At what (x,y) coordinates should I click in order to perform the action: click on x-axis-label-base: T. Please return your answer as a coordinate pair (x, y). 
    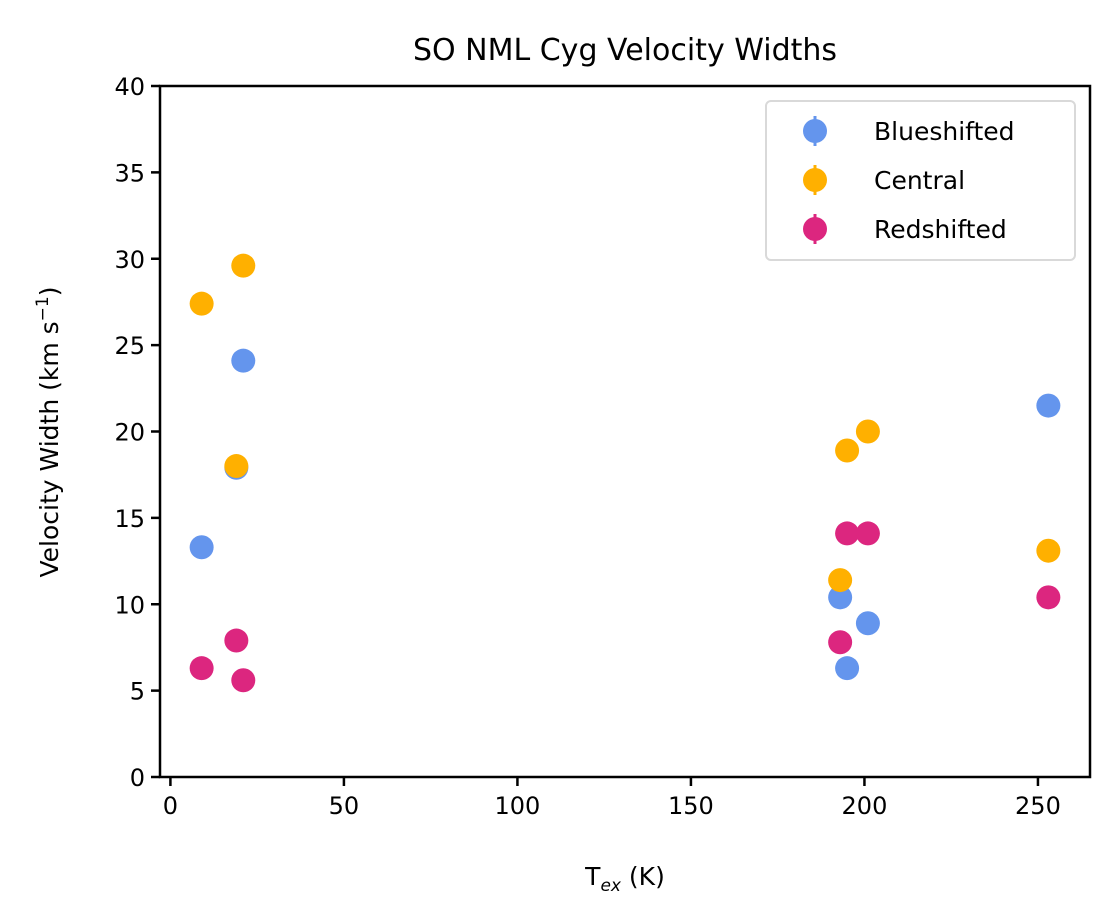
    Looking at the image, I should click on (592, 876).